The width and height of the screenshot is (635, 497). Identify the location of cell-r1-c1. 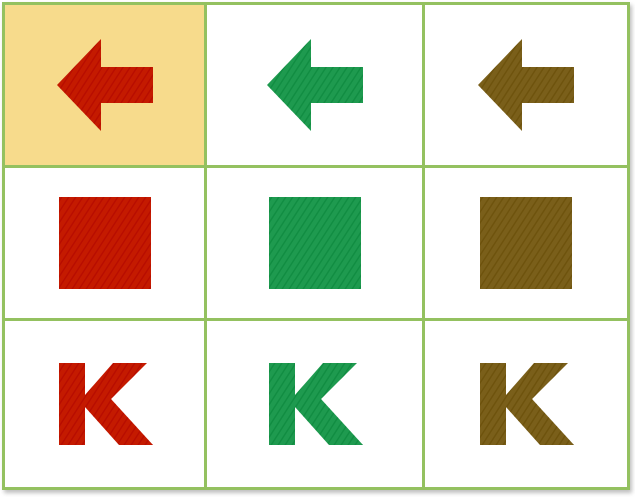
(316, 244).